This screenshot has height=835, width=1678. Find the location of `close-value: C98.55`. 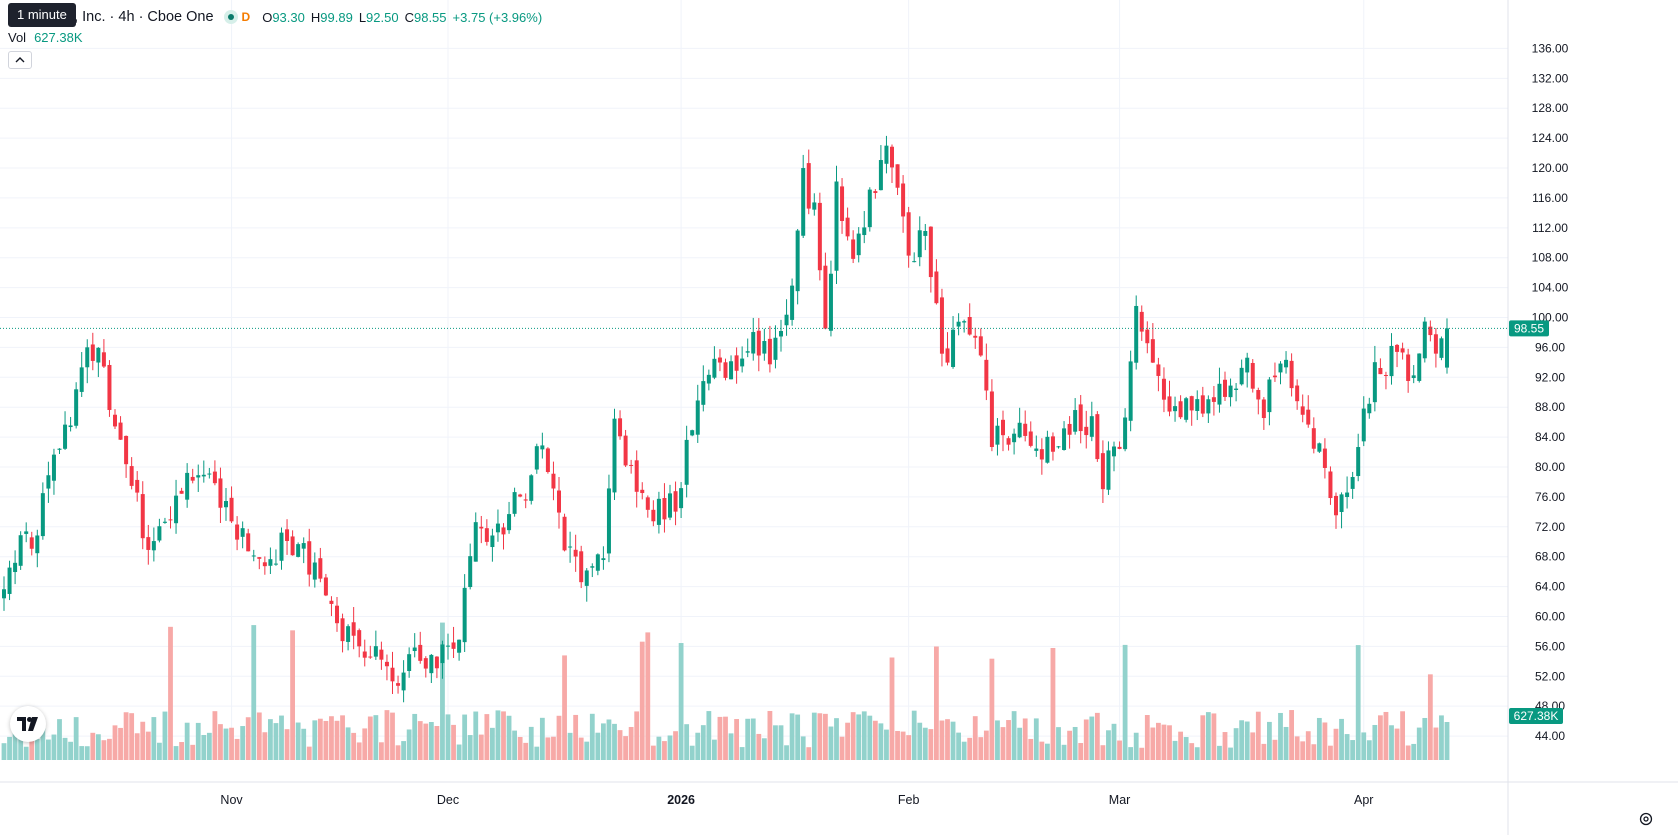

close-value: C98.55 is located at coordinates (425, 17).